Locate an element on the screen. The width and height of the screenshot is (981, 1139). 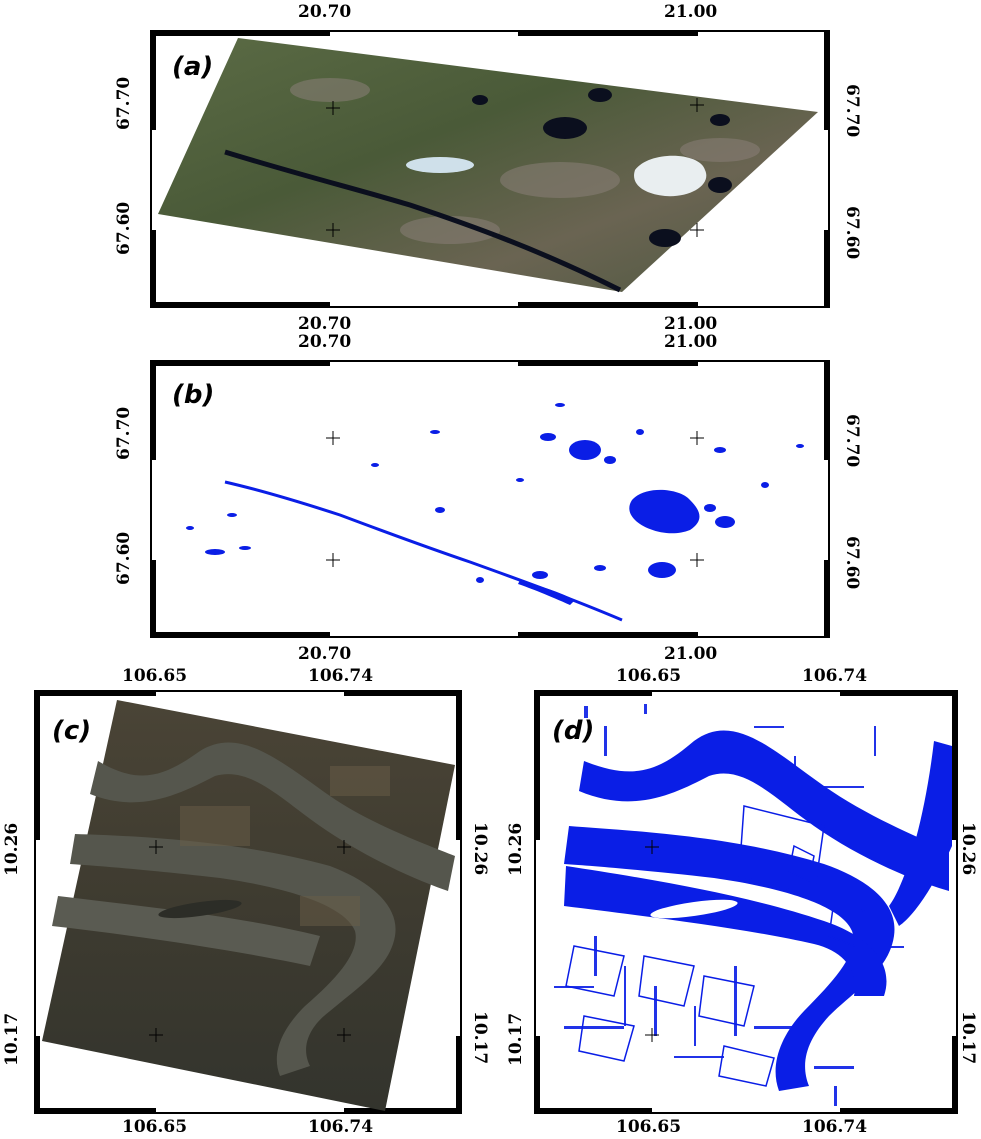
panel-label-c: (c) is located at coordinates (72, 731).